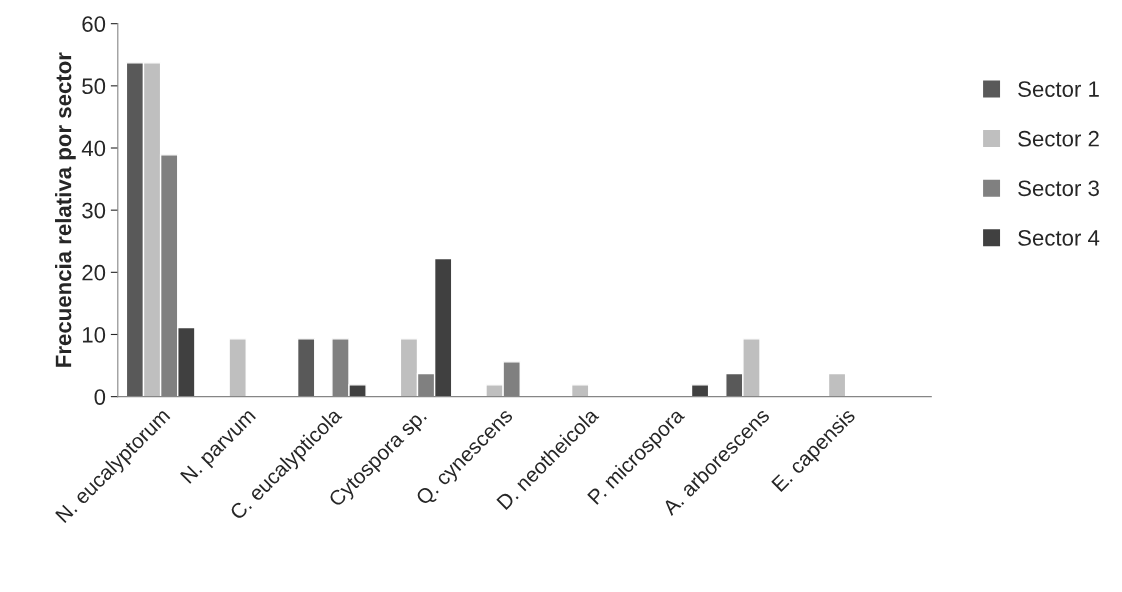 The width and height of the screenshot is (1122, 592). I want to click on y-tick-label: 20, so click(94, 272).